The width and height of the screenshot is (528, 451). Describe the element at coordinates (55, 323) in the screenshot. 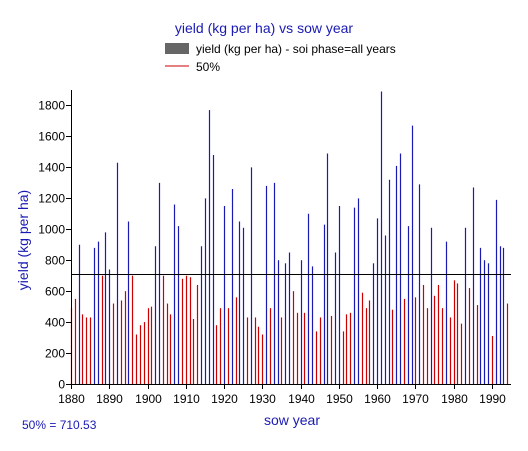

I see `y-tick-label-400: 400` at that location.